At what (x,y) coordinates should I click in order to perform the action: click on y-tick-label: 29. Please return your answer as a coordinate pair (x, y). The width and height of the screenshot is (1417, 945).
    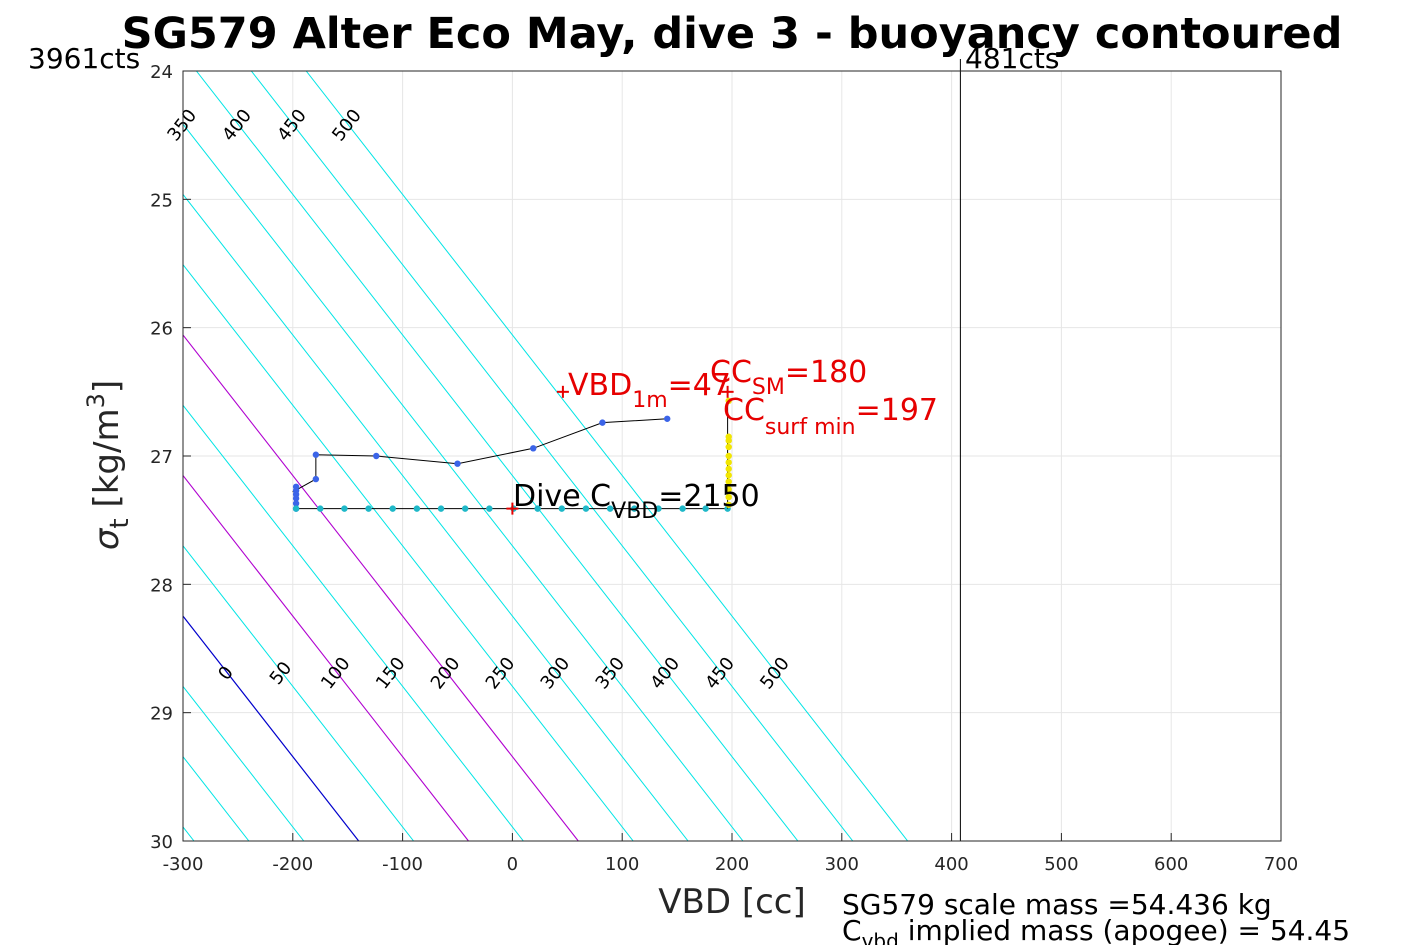
    Looking at the image, I should click on (161, 714).